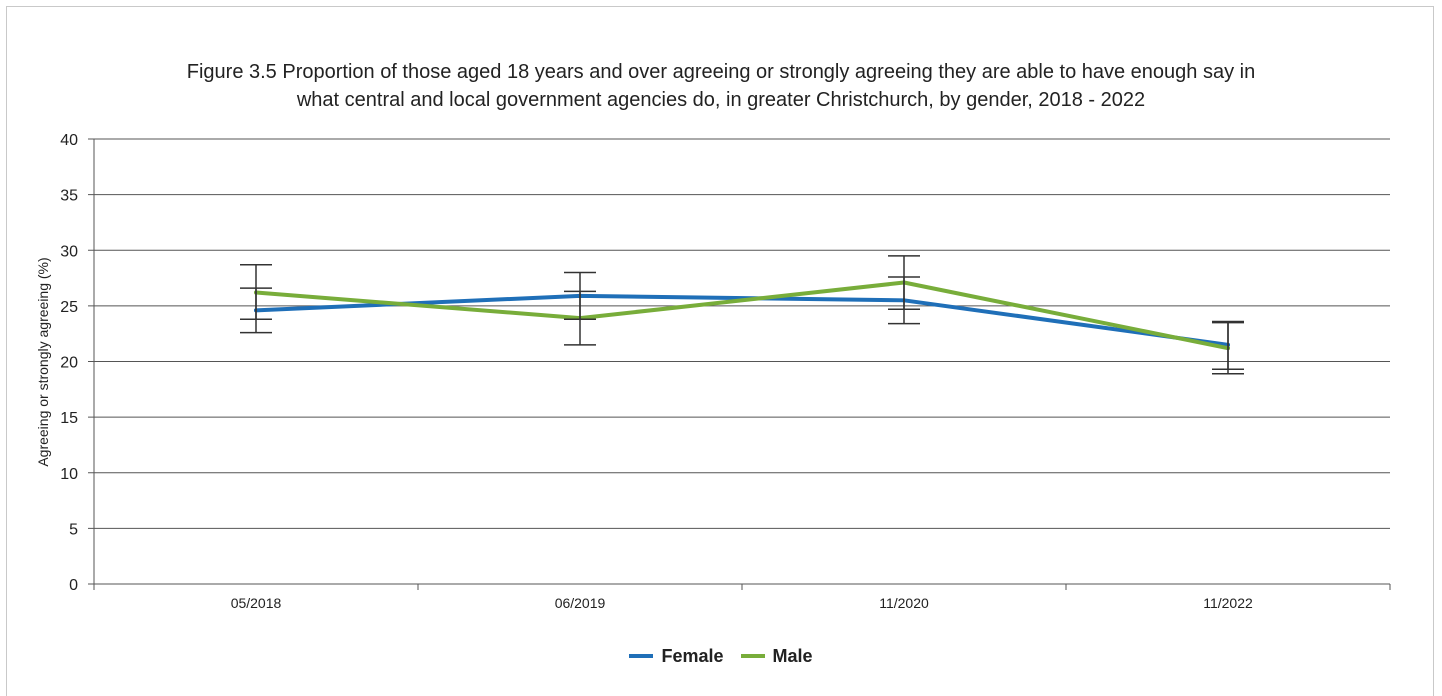 The width and height of the screenshot is (1442, 696). I want to click on legend-item-female: Female, so click(676, 656).